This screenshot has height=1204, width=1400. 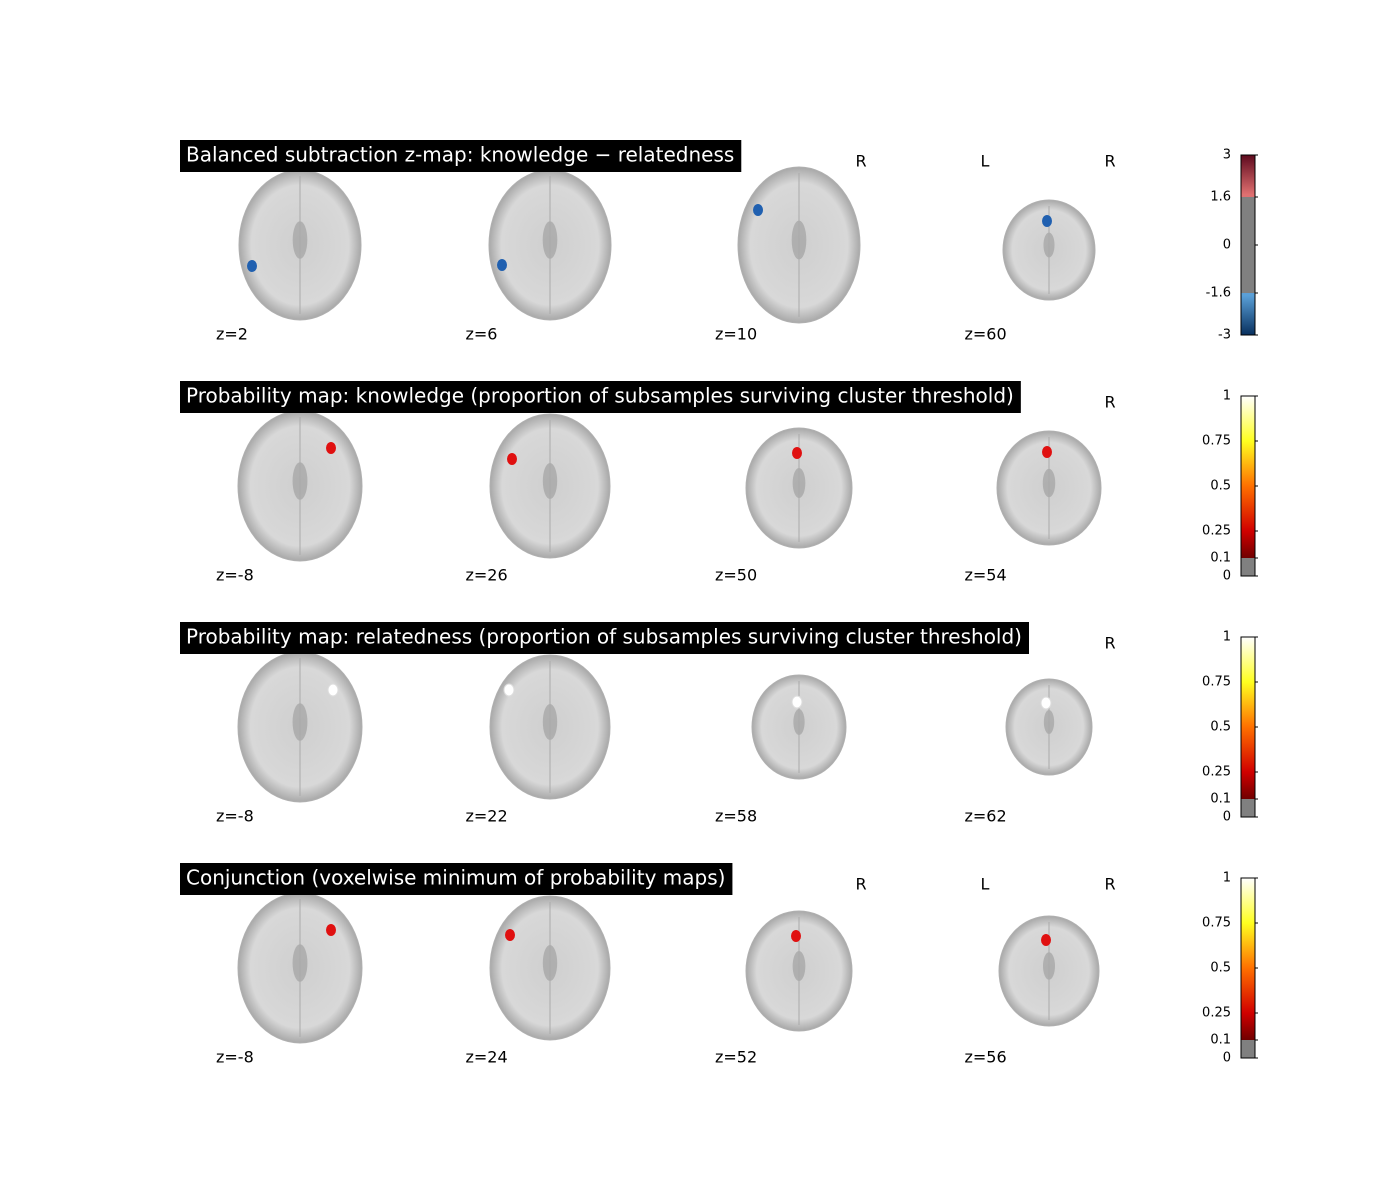 I want to click on slice-label: z=6, so click(x=482, y=334).